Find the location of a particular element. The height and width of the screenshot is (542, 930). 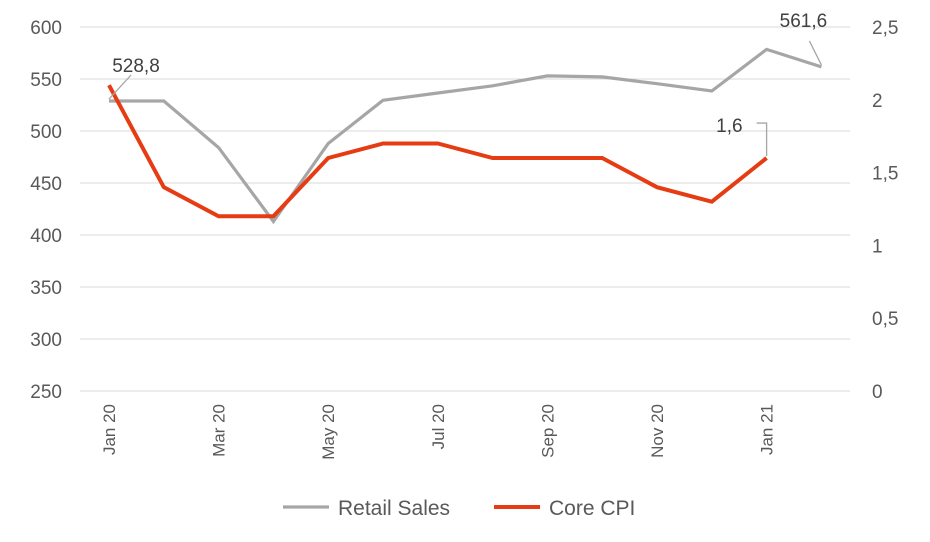

data-label: 561,6 is located at coordinates (804, 21).